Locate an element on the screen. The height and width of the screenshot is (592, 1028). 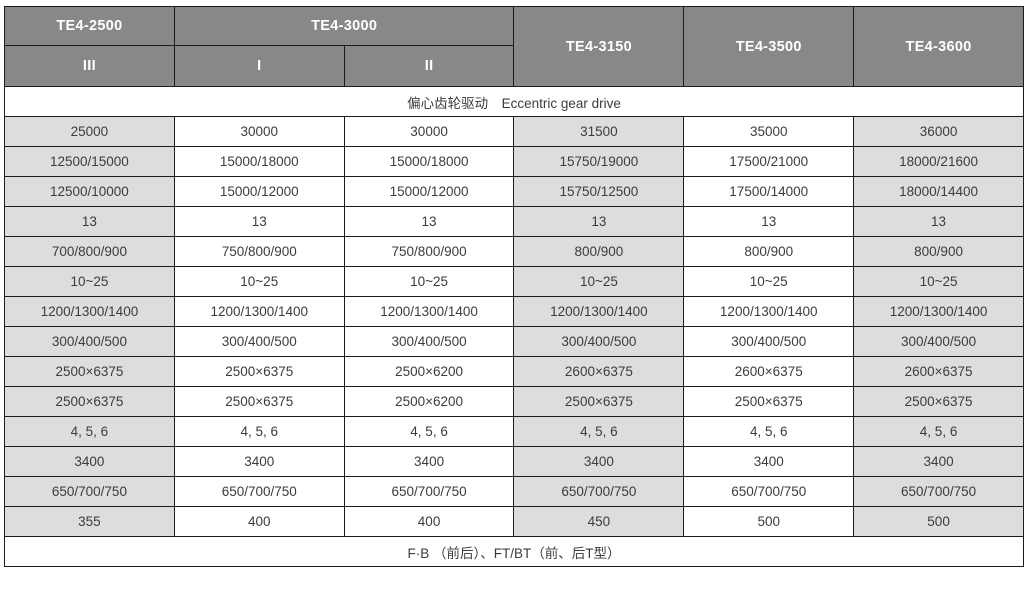
table-row: 25000 30000 30000 31500 35000 36000 is located at coordinates (514, 131).